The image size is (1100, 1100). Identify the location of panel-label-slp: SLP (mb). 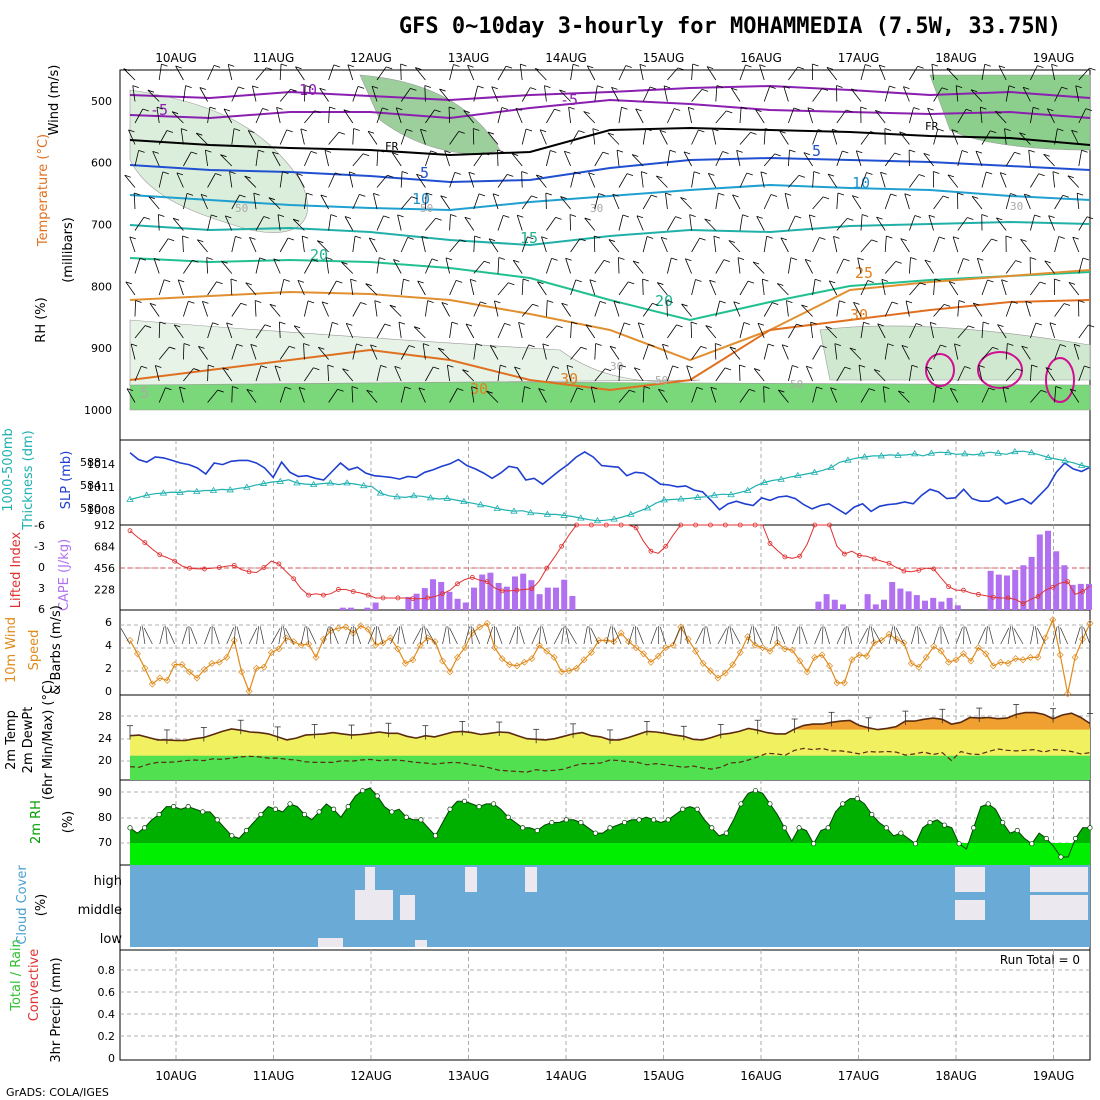
(66, 480).